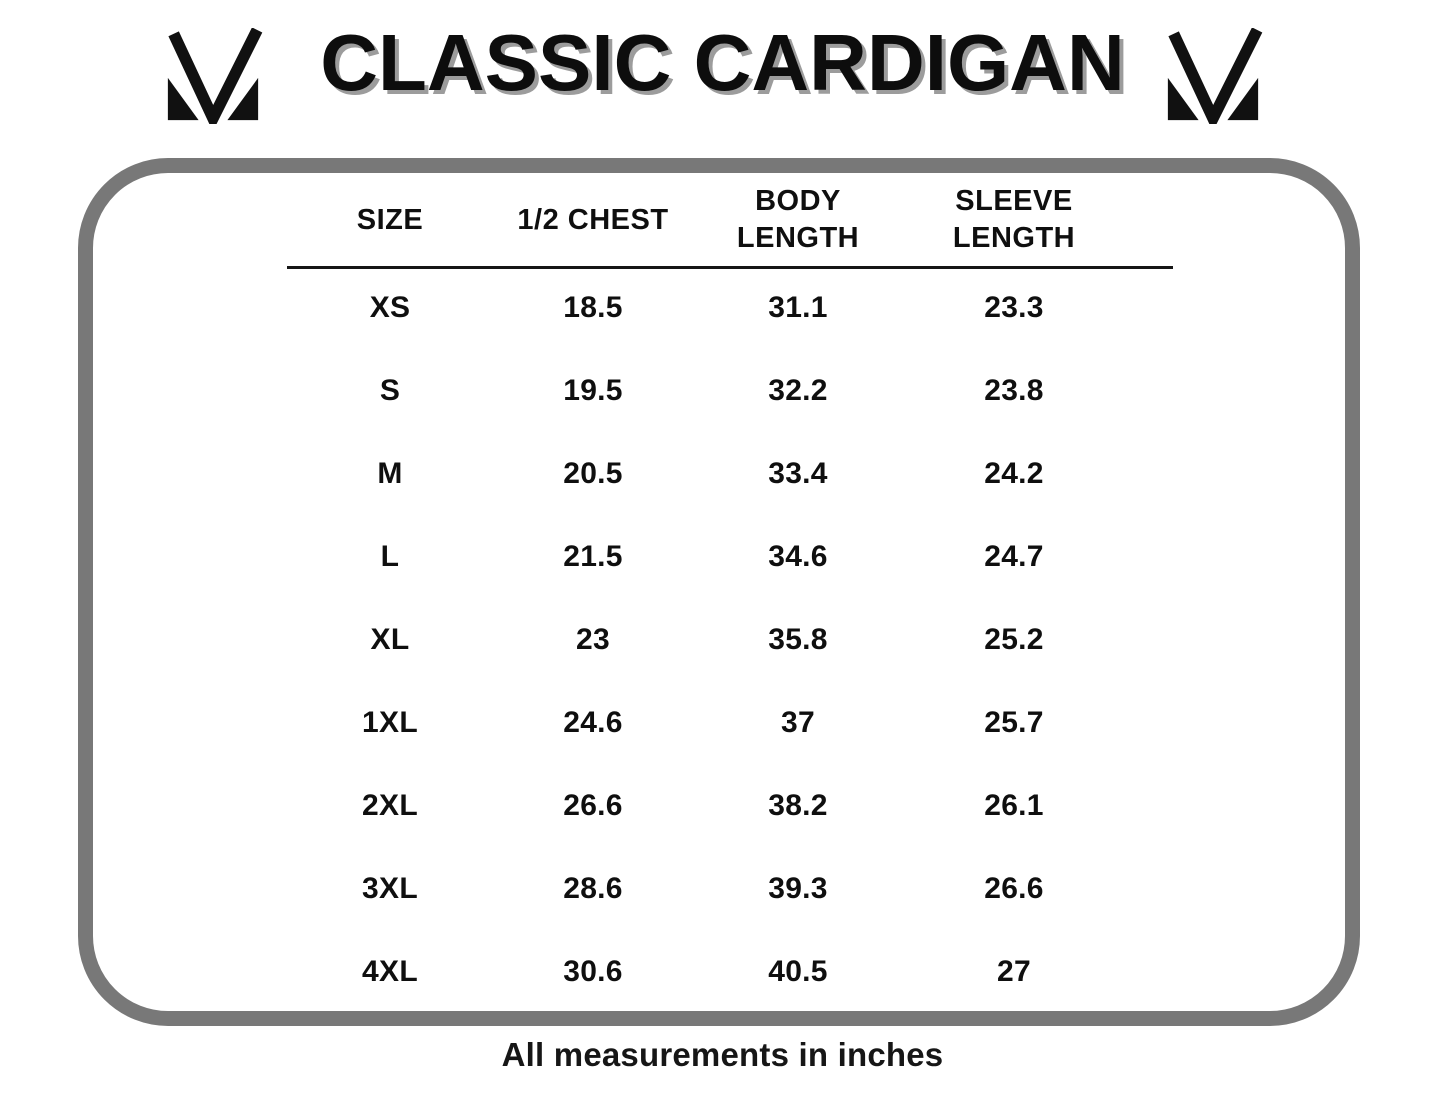  Describe the element at coordinates (798, 473) in the screenshot. I see `cell-body-length: 33.4` at that location.